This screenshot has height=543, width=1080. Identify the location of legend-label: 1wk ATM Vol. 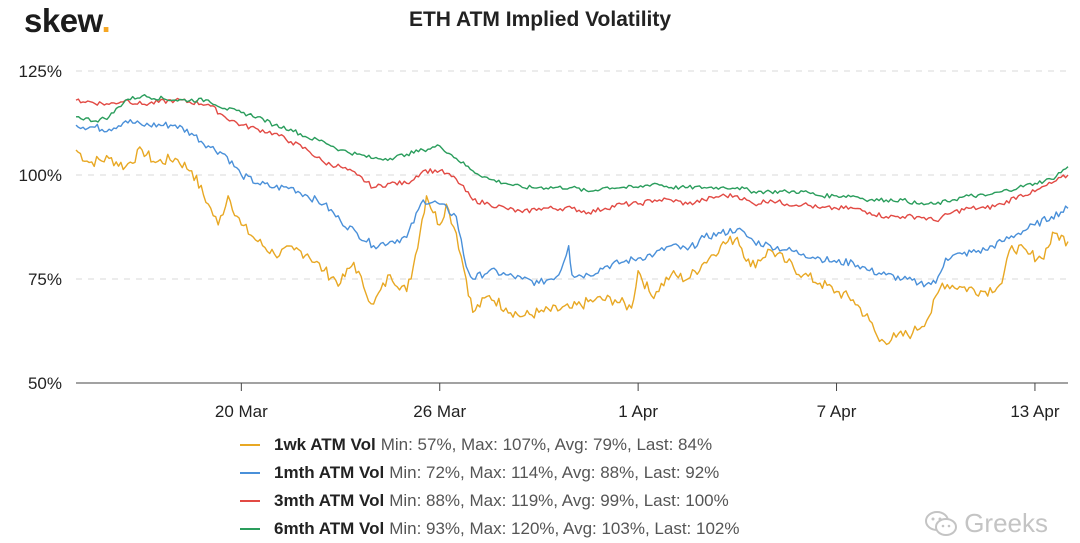
(325, 444).